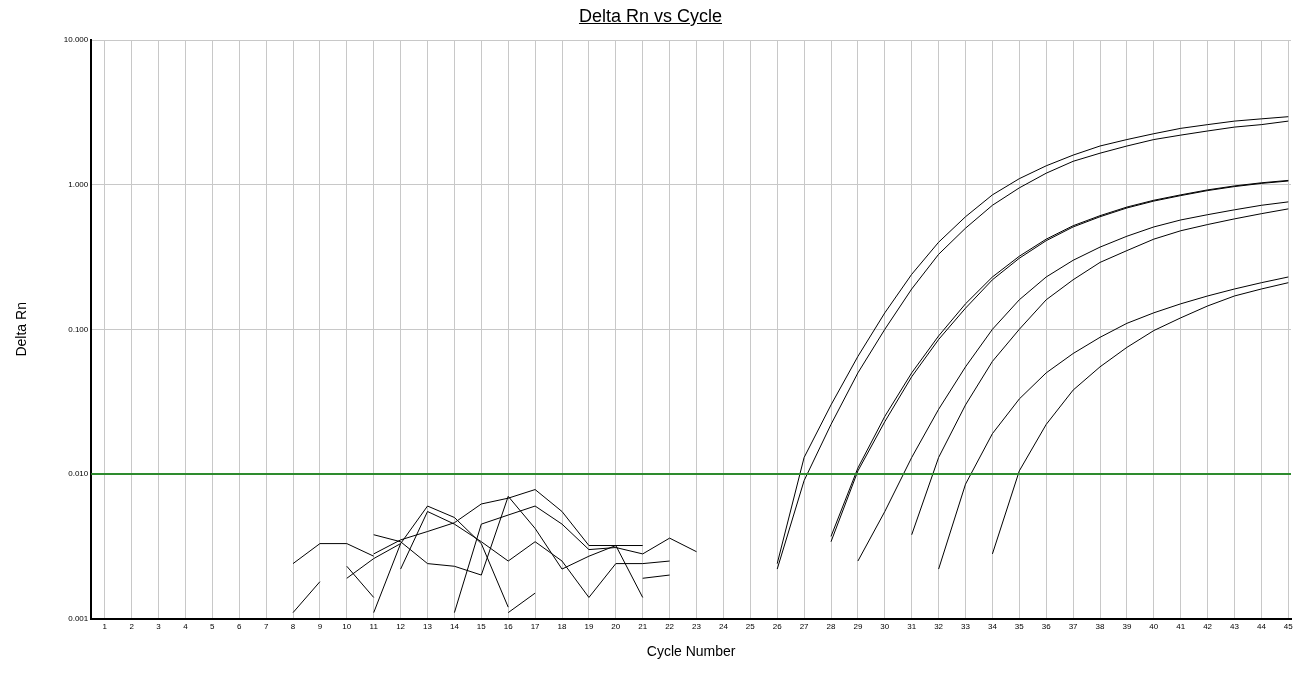  I want to click on x-tick-label: 40, so click(1154, 626).